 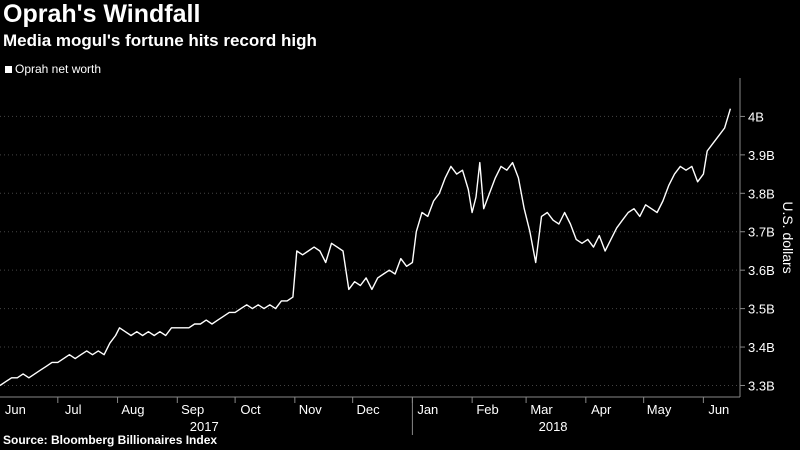 I want to click on y-tick-label: 3.4B, so click(x=761, y=347).